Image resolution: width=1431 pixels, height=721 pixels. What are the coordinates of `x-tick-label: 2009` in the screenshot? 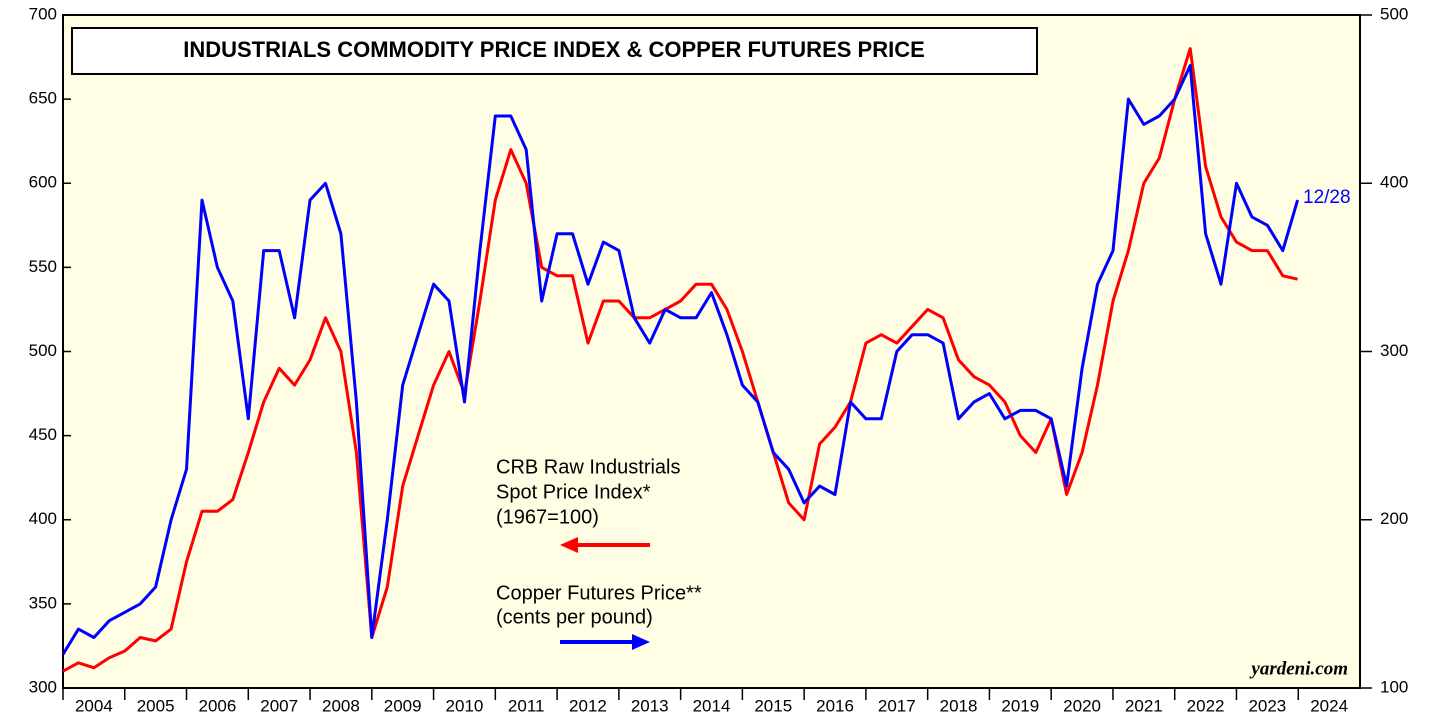 It's located at (403, 705).